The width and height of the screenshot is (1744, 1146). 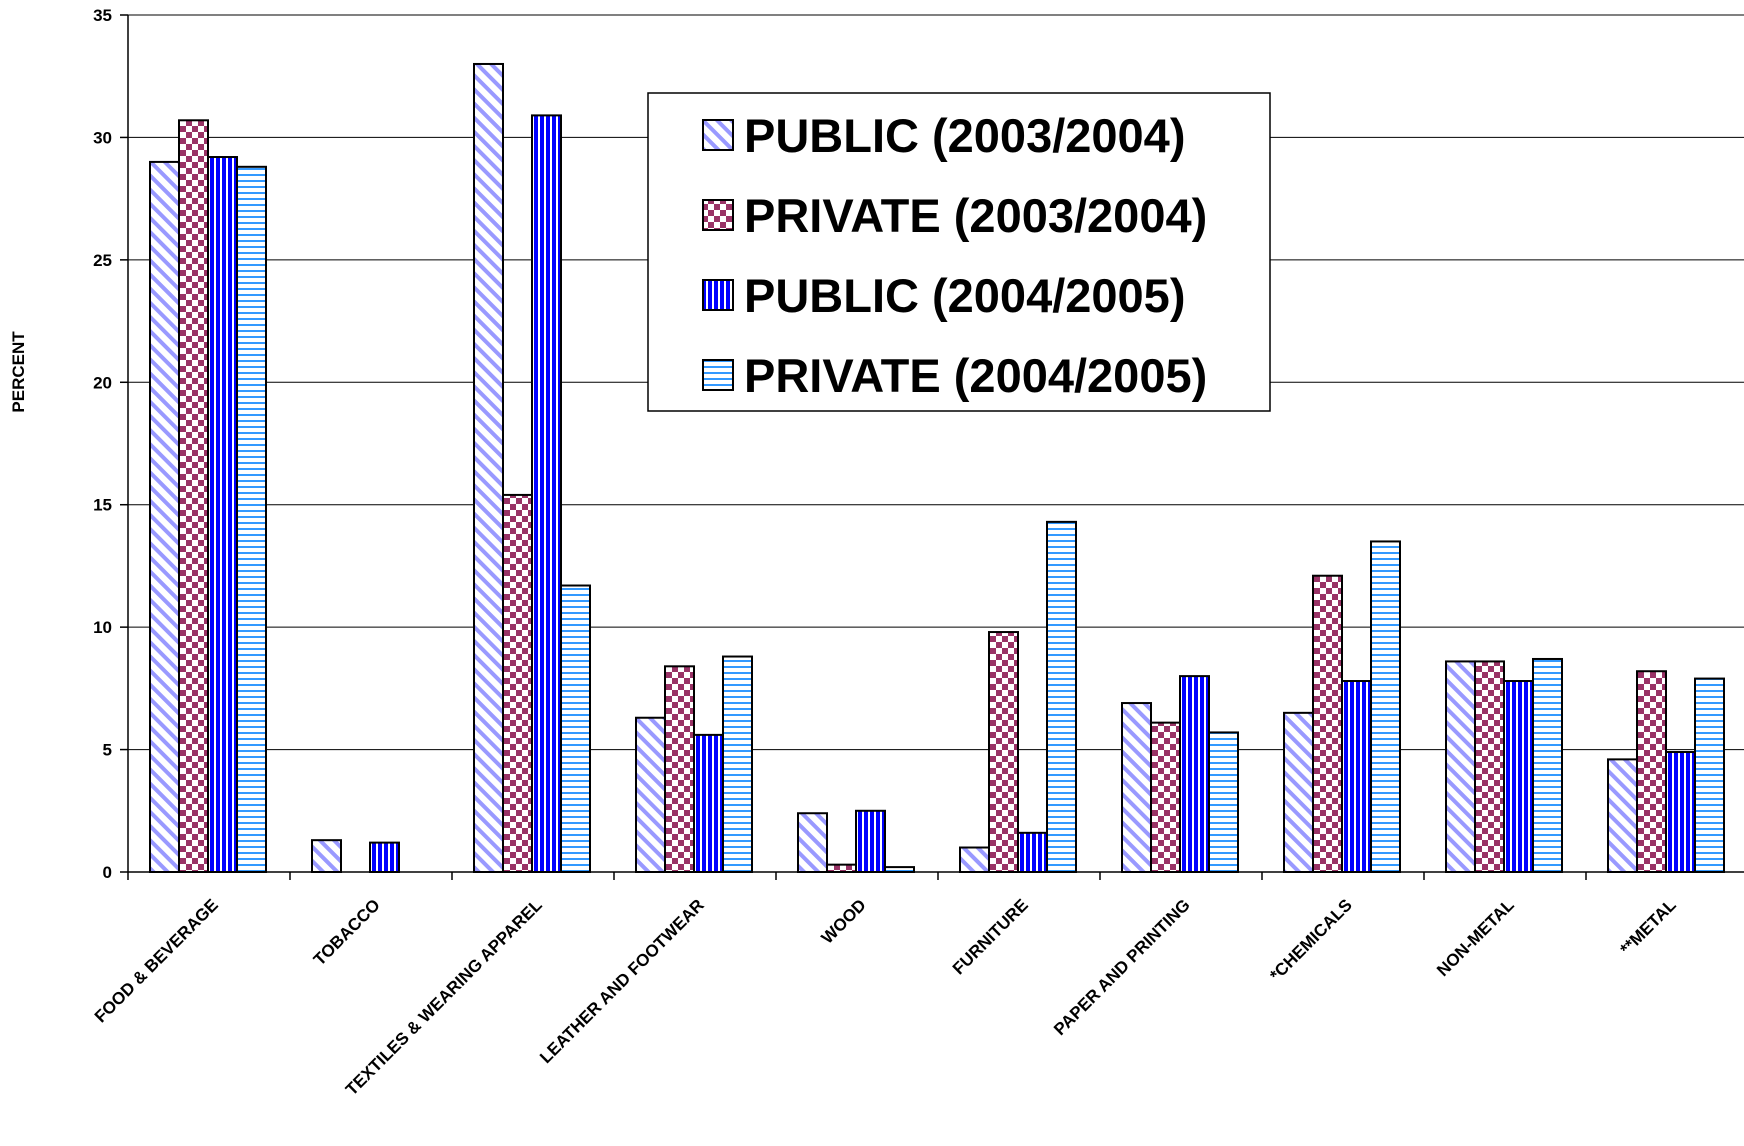 I want to click on bar-metal-public-2003-2004, so click(x=1622, y=816).